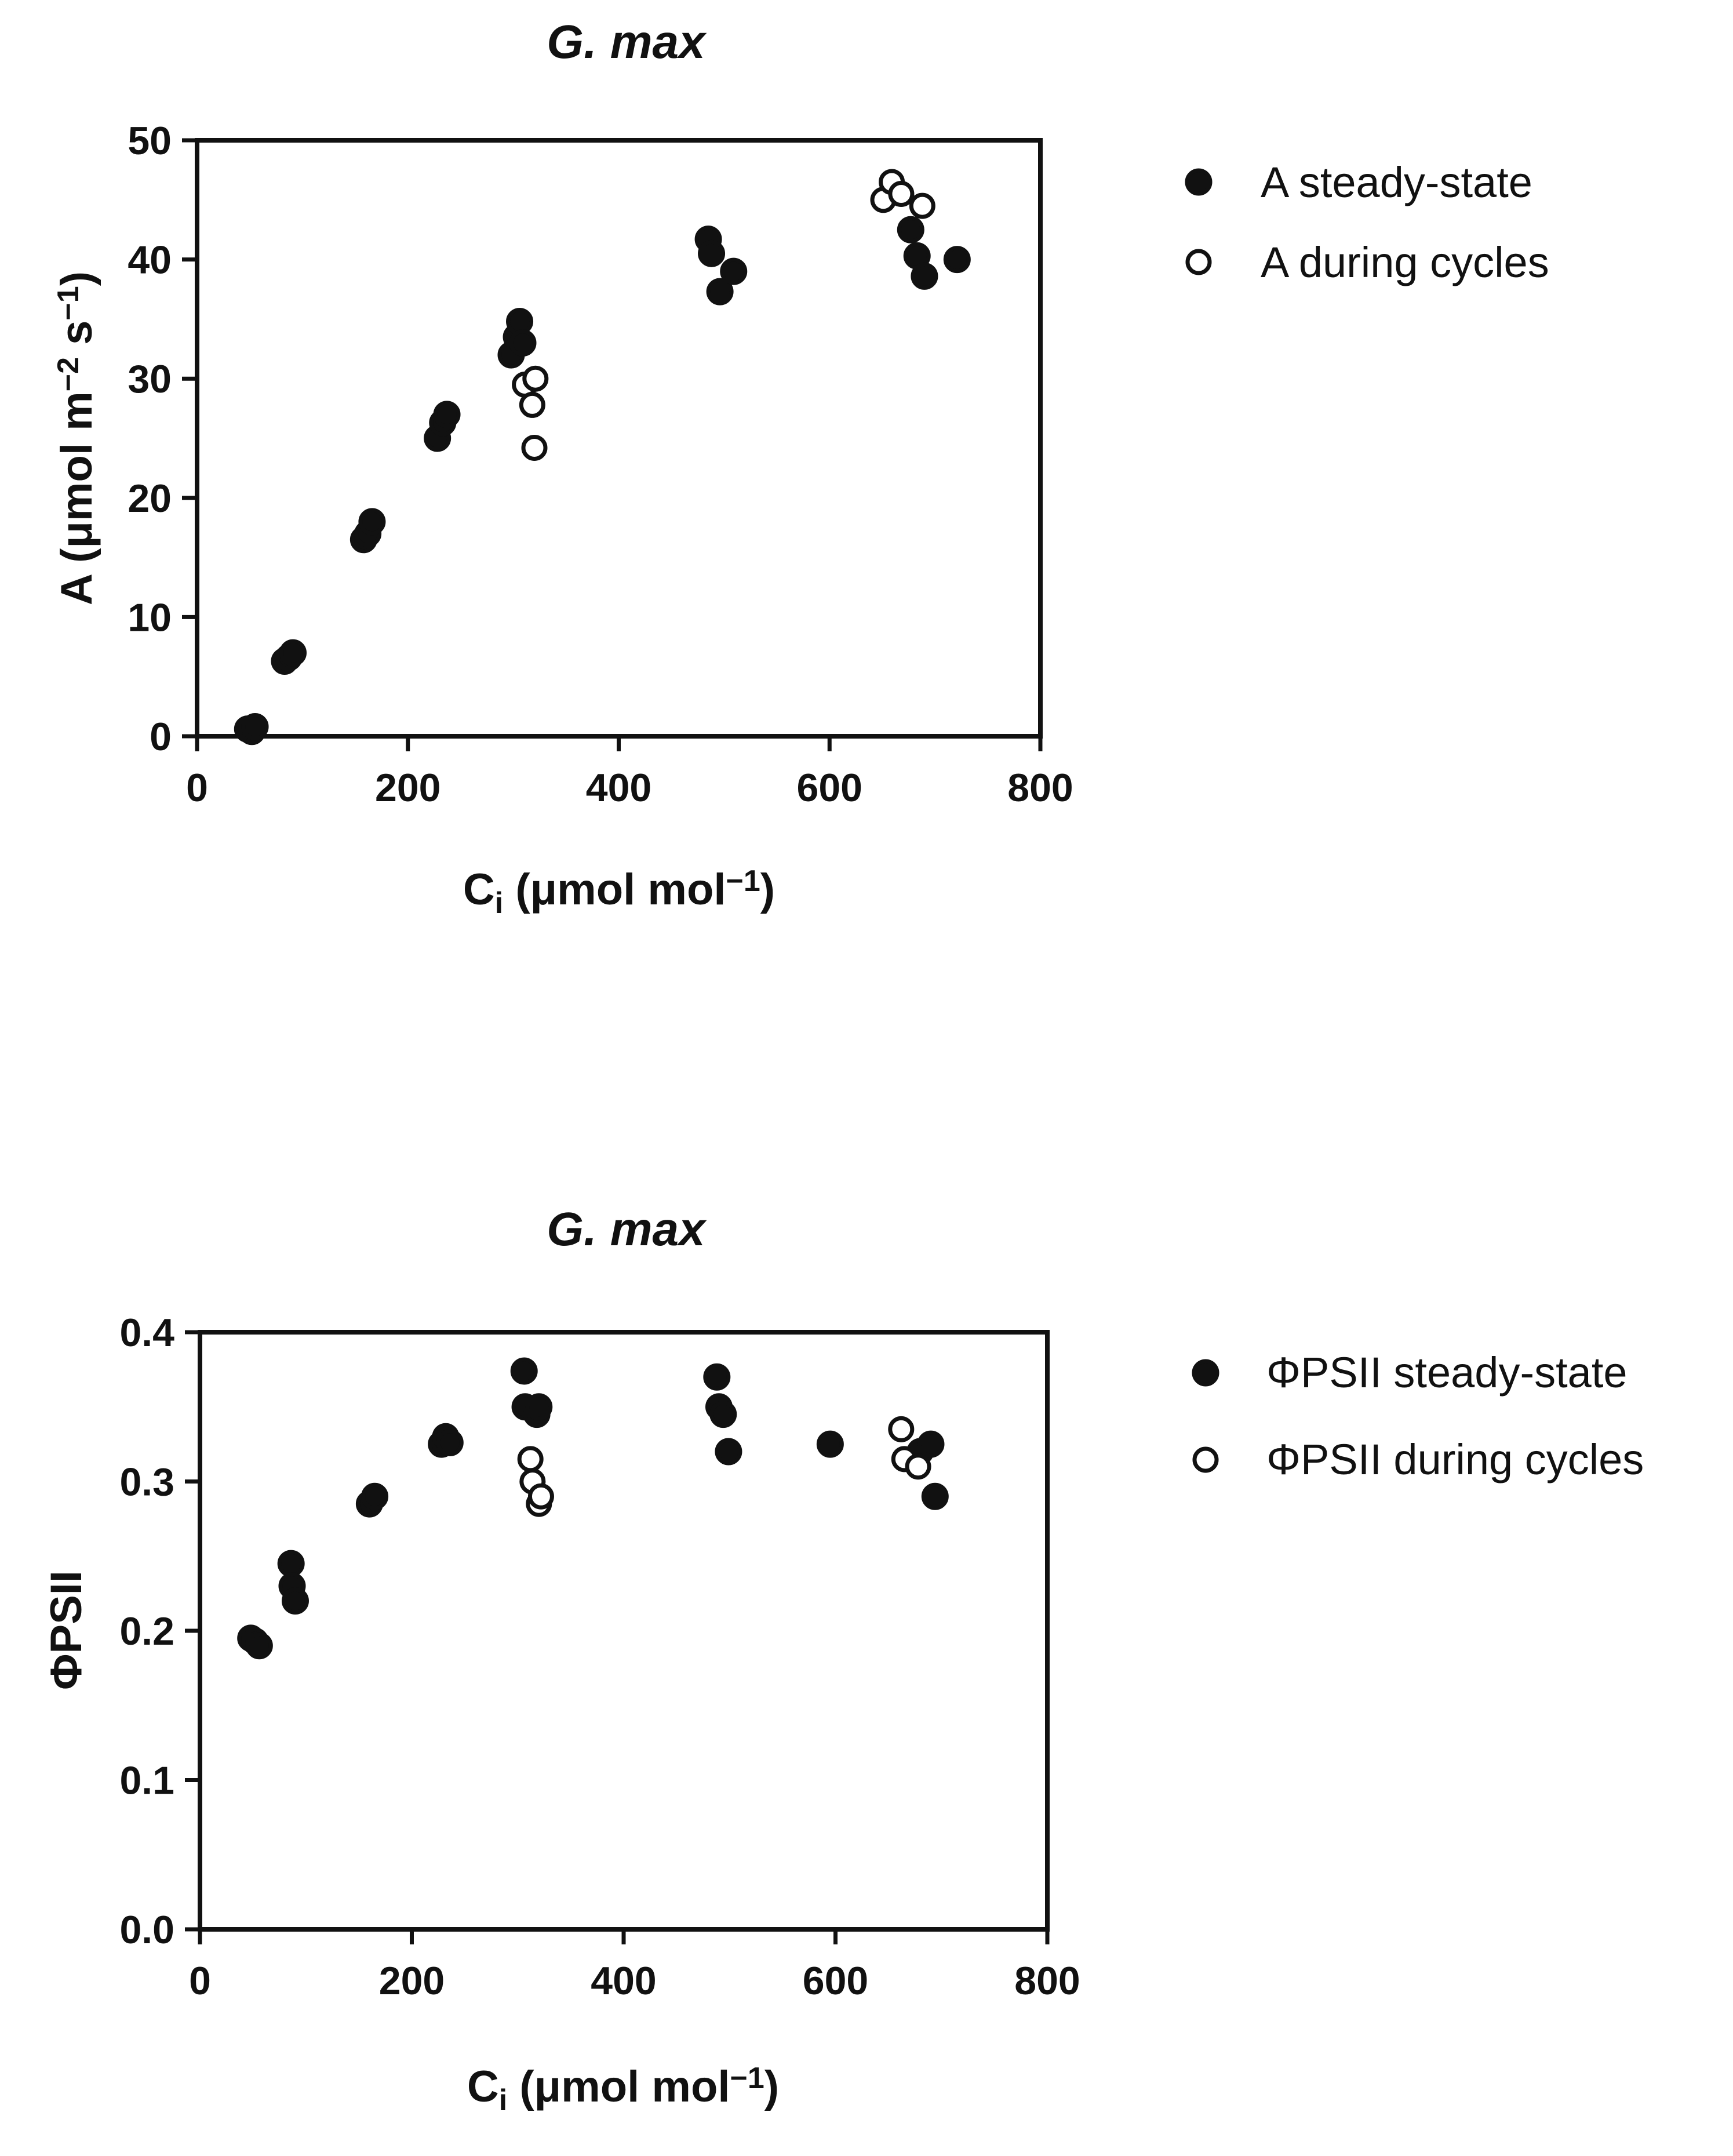 The height and width of the screenshot is (2156, 1733). What do you see at coordinates (146, 1482) in the screenshot?
I see `y-tick-label: 0.3` at bounding box center [146, 1482].